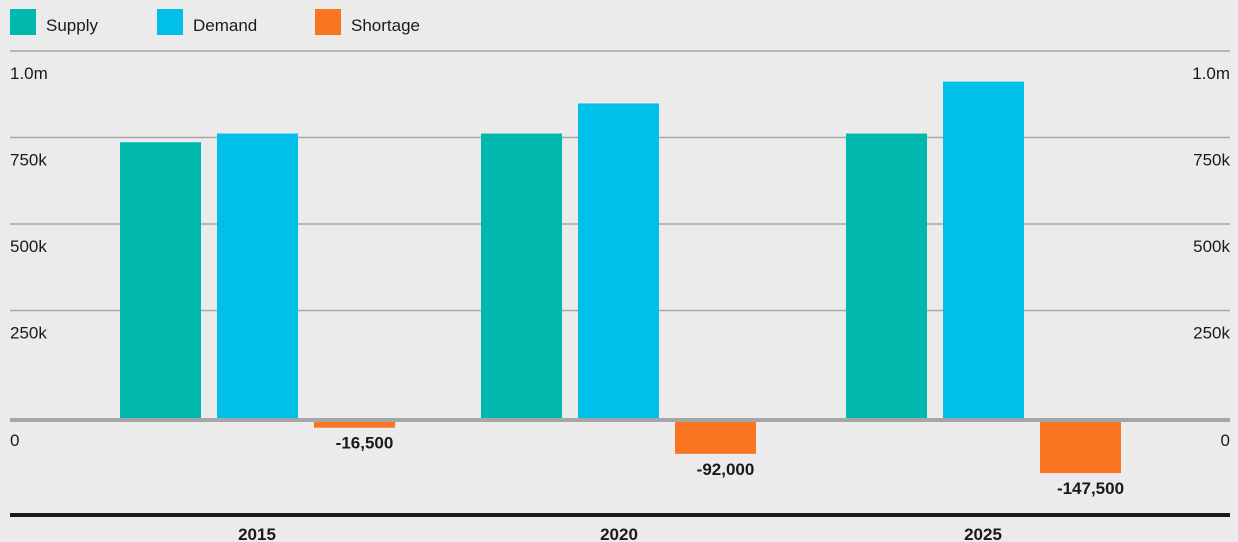 The height and width of the screenshot is (542, 1238). I want to click on x-axis: 2015 2020 2025, so click(620, 527).